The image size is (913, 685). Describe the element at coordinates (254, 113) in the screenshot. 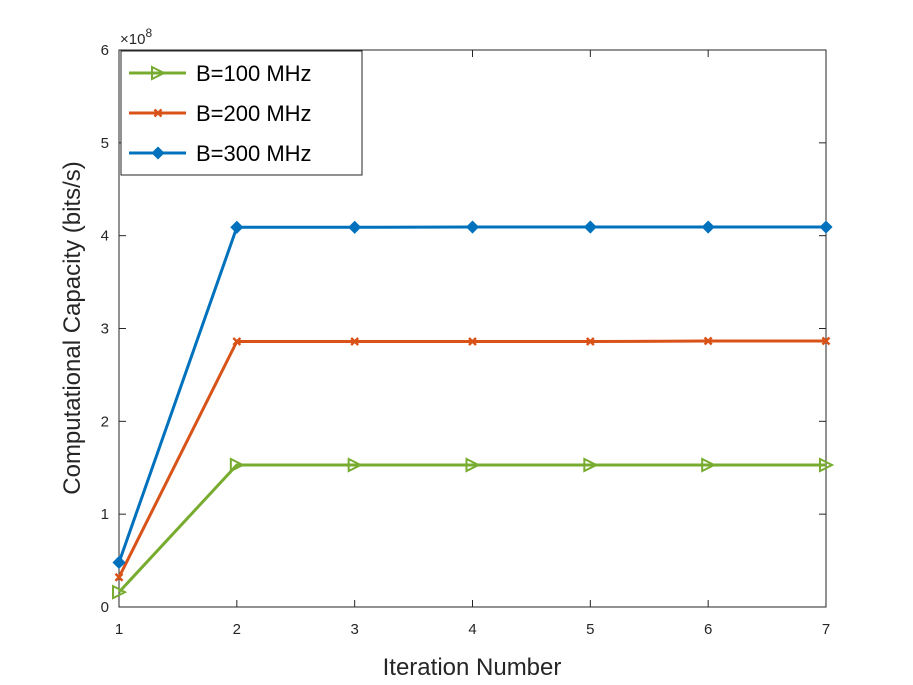

I see `legend-label: B=200 MHz` at that location.